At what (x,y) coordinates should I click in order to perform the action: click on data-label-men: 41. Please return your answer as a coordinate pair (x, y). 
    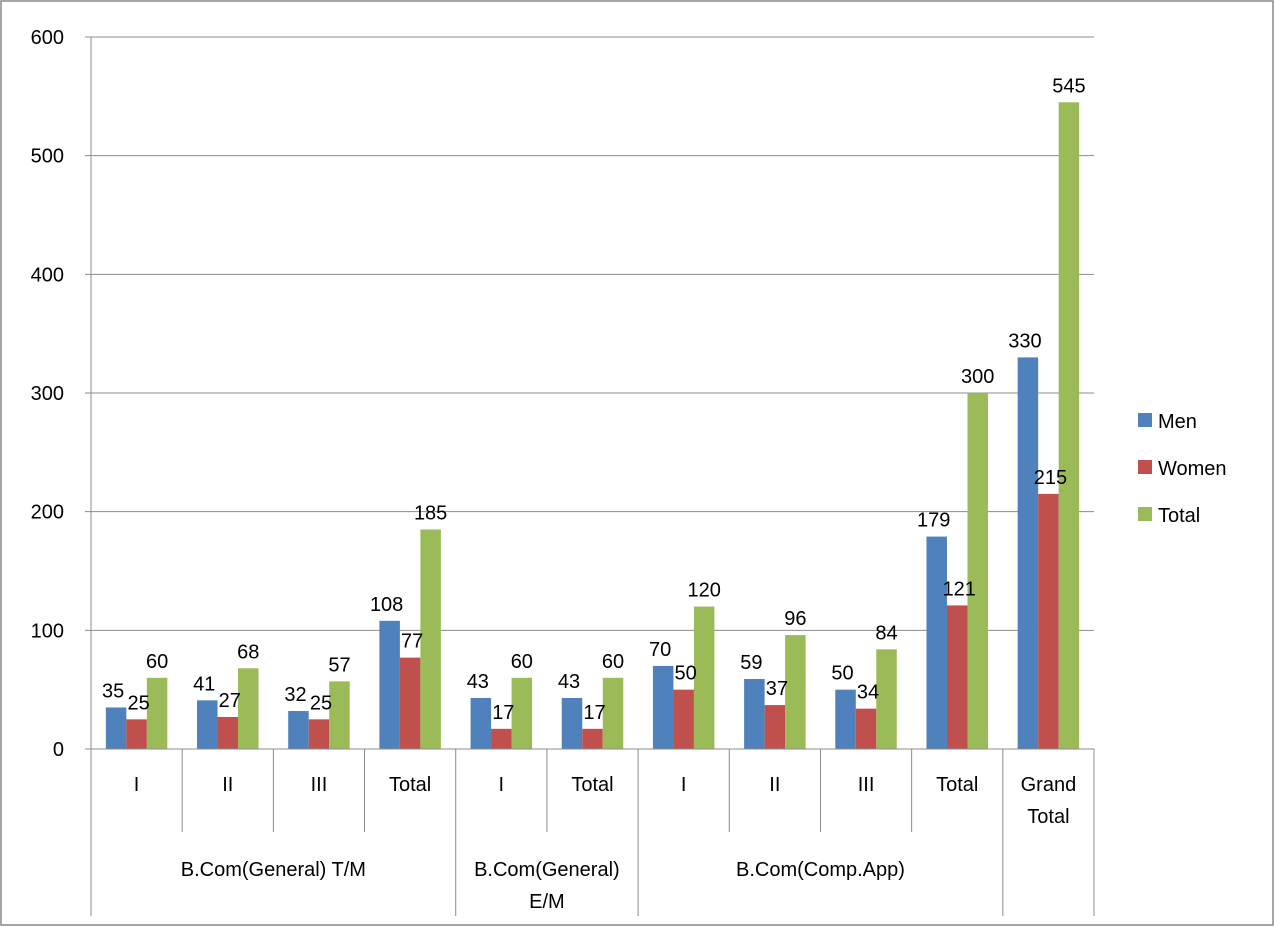
    Looking at the image, I should click on (204, 684).